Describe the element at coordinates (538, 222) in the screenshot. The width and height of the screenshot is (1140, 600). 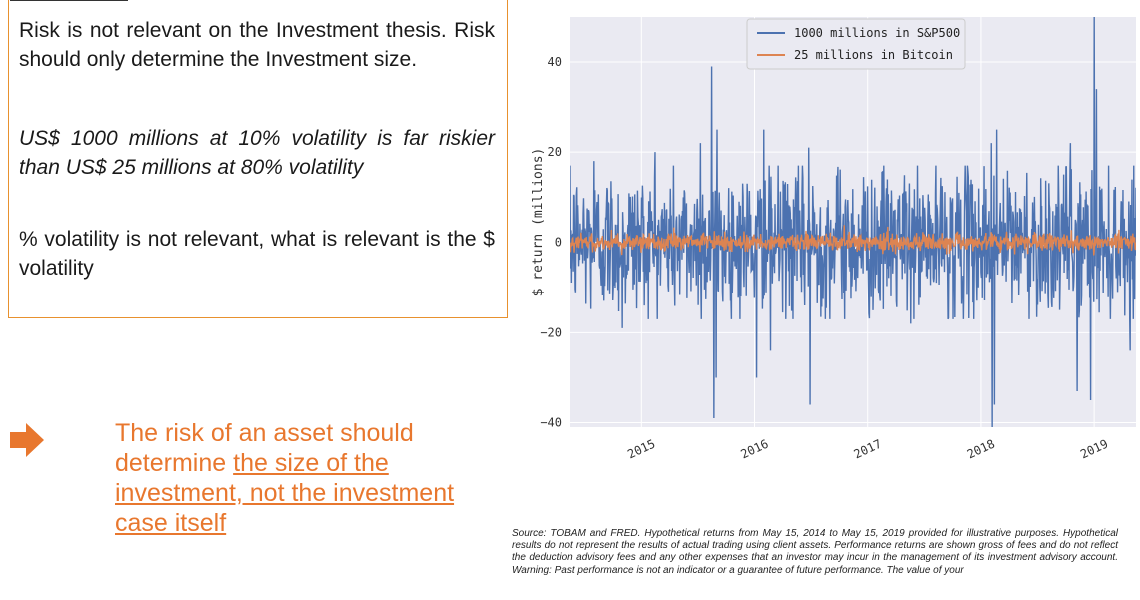
I see `y-axis-label: $ return (millions)` at that location.